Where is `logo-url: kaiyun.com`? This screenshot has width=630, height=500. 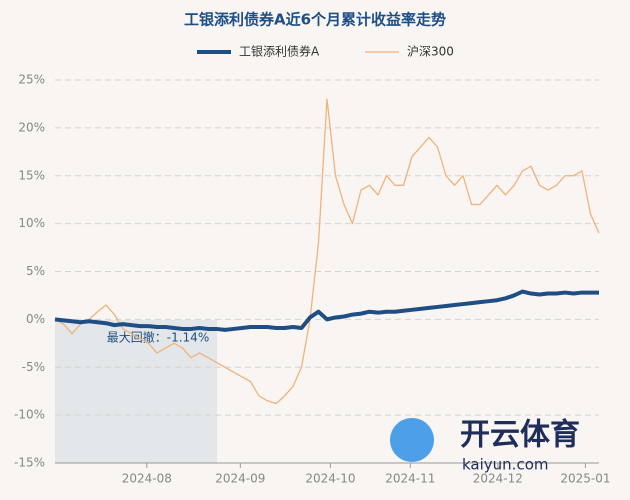 logo-url: kaiyun.com is located at coordinates (505, 465).